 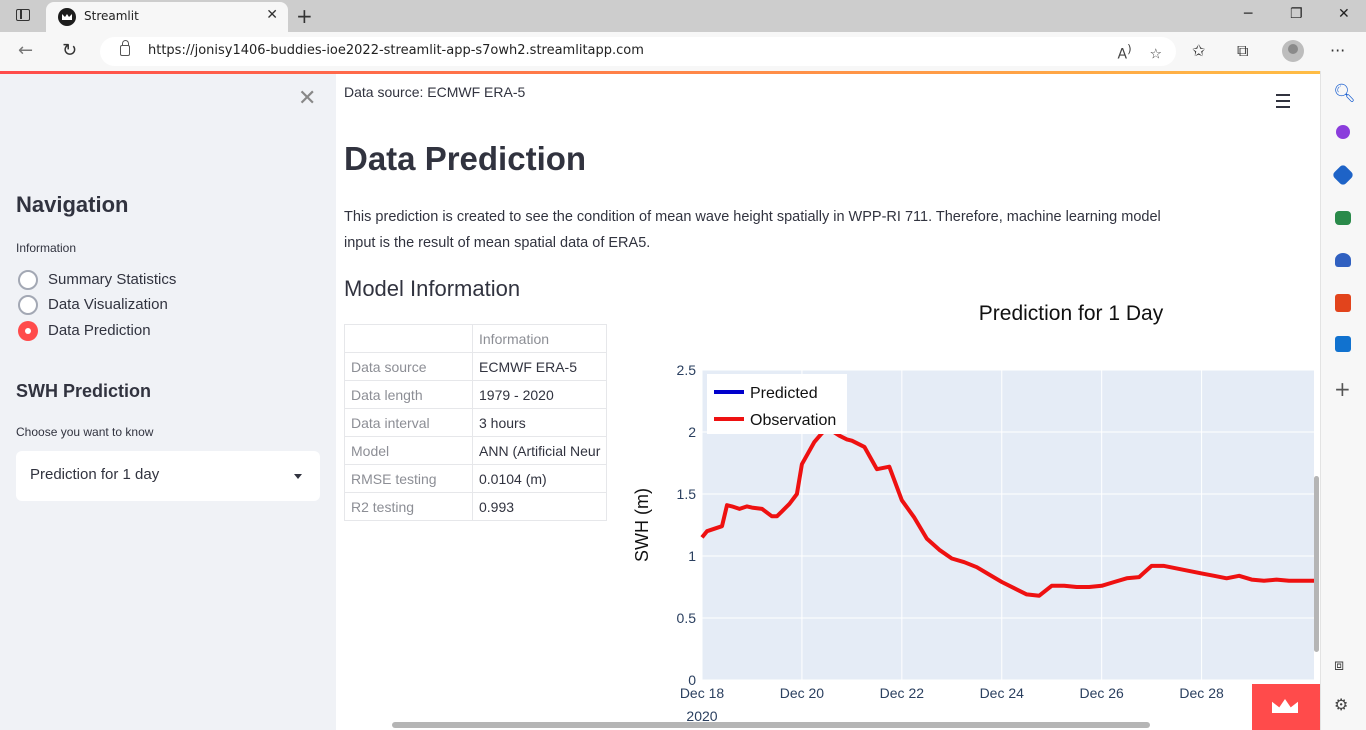 I want to click on y-tick-label: 2, so click(x=692, y=432).